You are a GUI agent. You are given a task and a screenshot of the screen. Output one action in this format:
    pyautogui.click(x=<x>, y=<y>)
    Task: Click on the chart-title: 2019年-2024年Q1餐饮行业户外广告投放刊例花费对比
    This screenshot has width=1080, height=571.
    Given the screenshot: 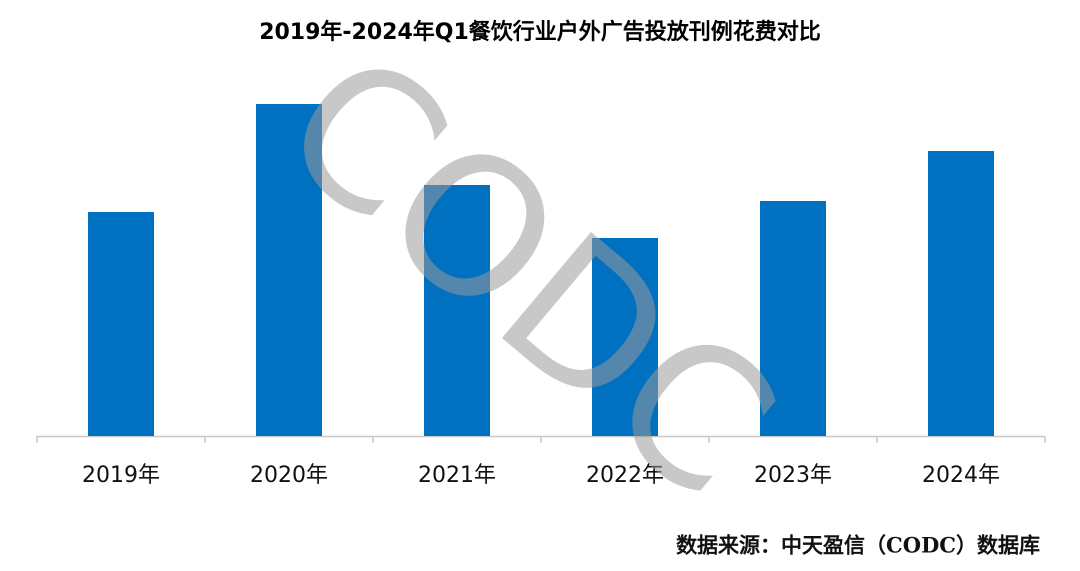 What is the action you would take?
    pyautogui.click(x=540, y=32)
    